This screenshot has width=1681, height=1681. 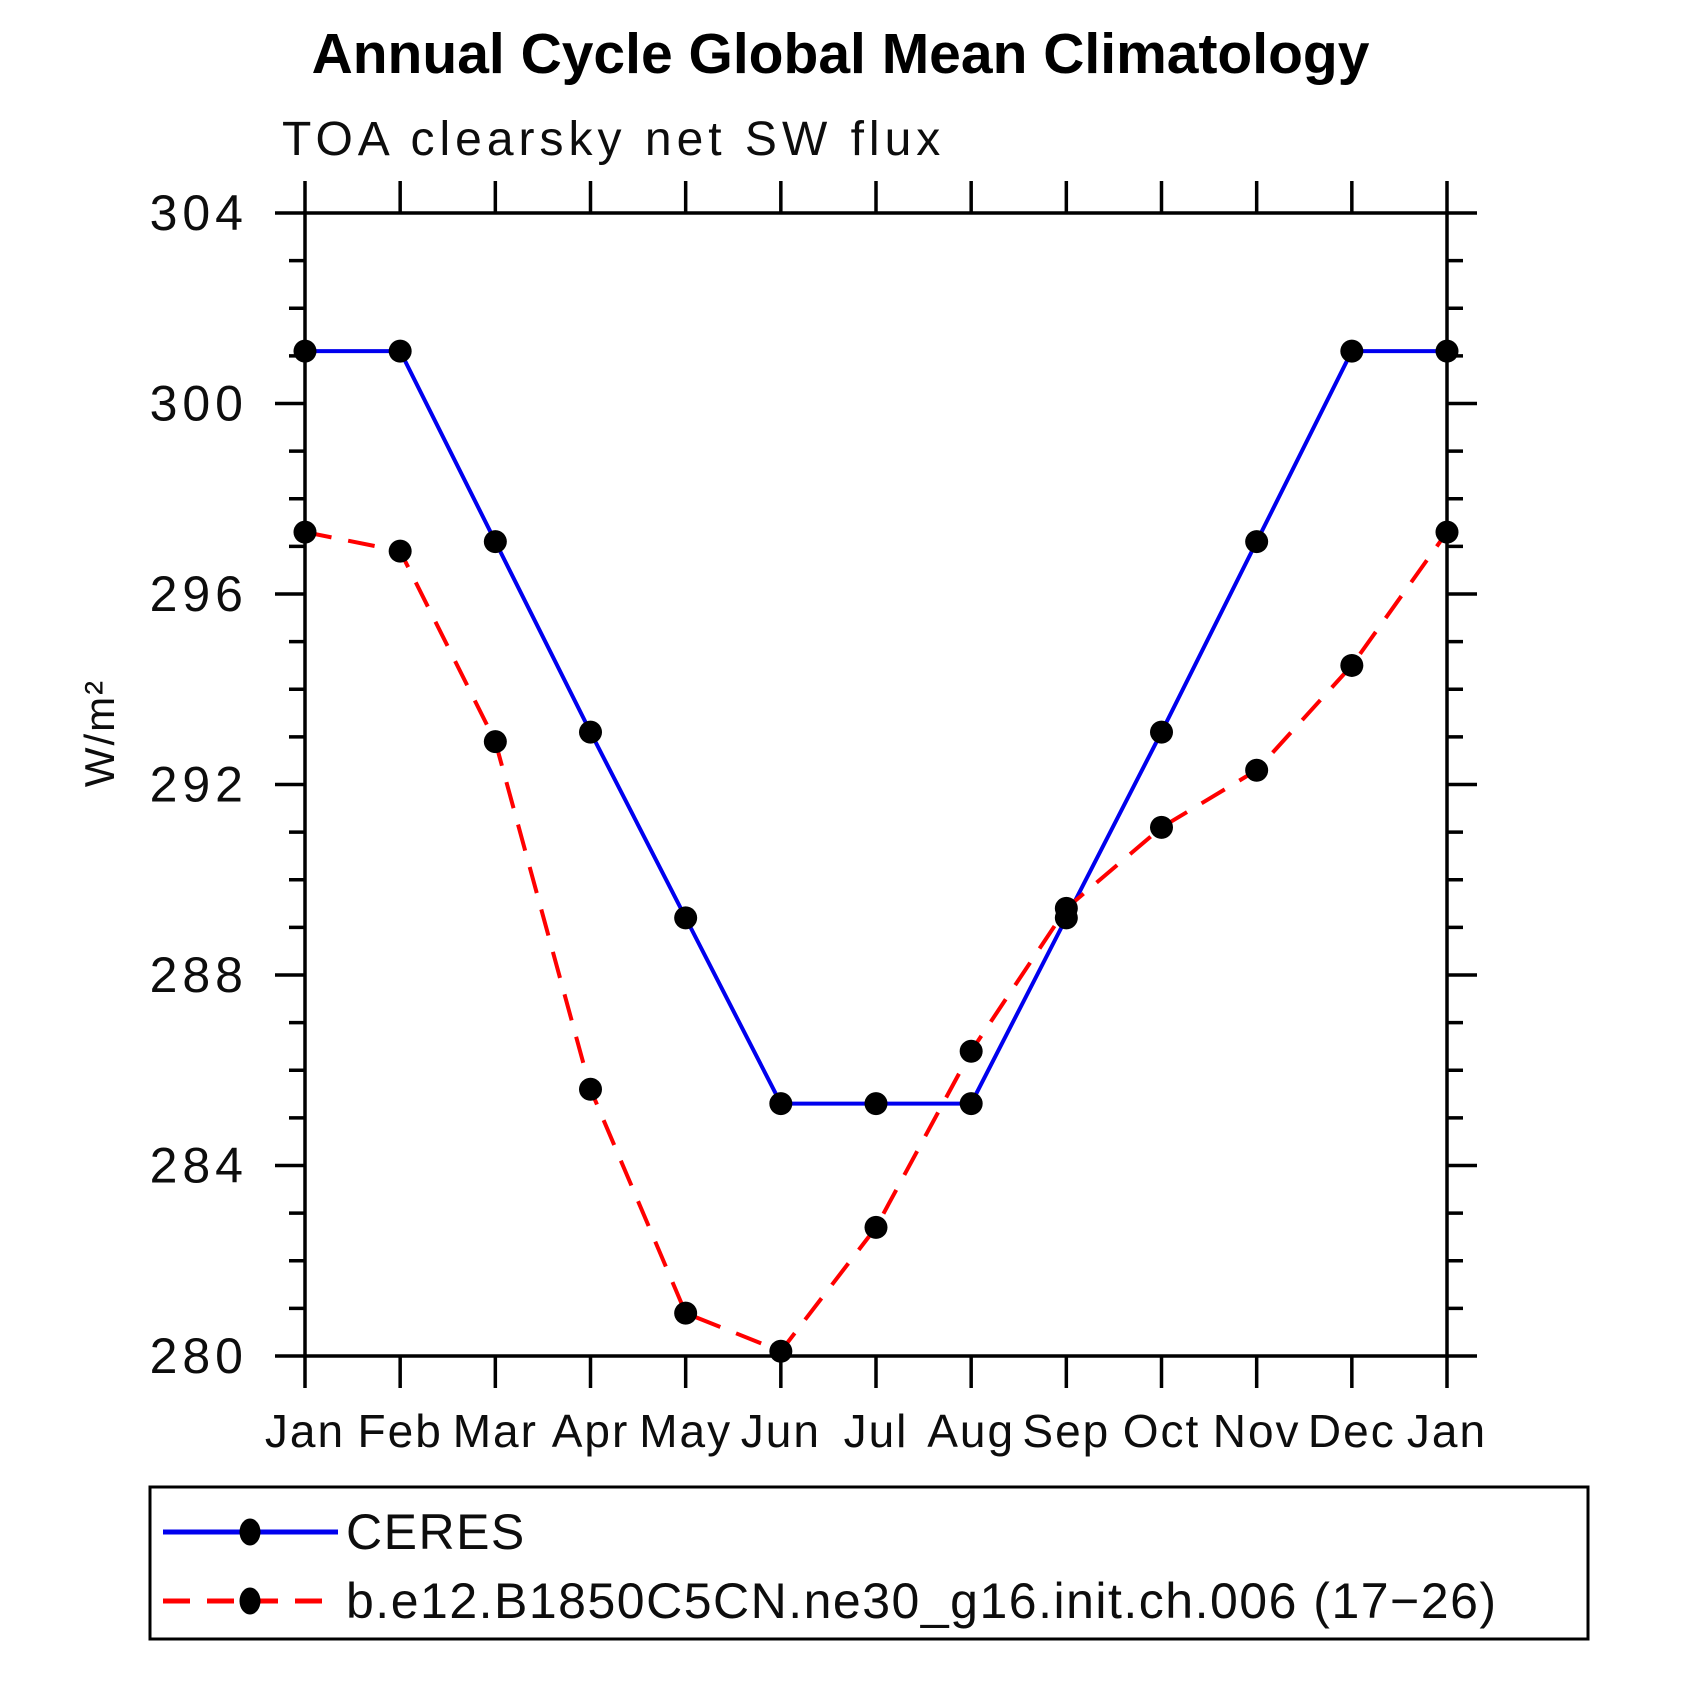 What do you see at coordinates (1162, 1431) in the screenshot?
I see `x-tick-label: Oct` at bounding box center [1162, 1431].